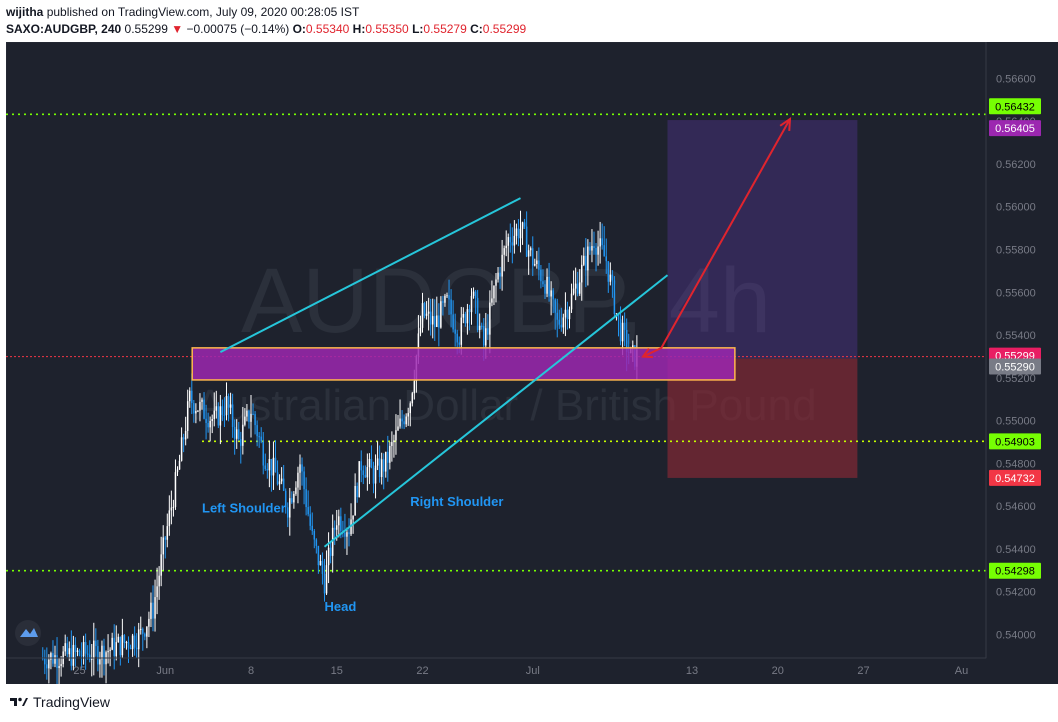 The image size is (1058, 722). I want to click on target-zone, so click(762, 239).